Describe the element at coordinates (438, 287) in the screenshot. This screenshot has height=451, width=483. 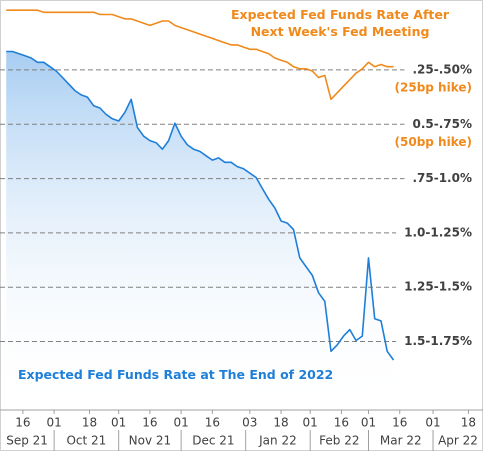
I see `y-tick-label: 1.25-1.5%` at that location.